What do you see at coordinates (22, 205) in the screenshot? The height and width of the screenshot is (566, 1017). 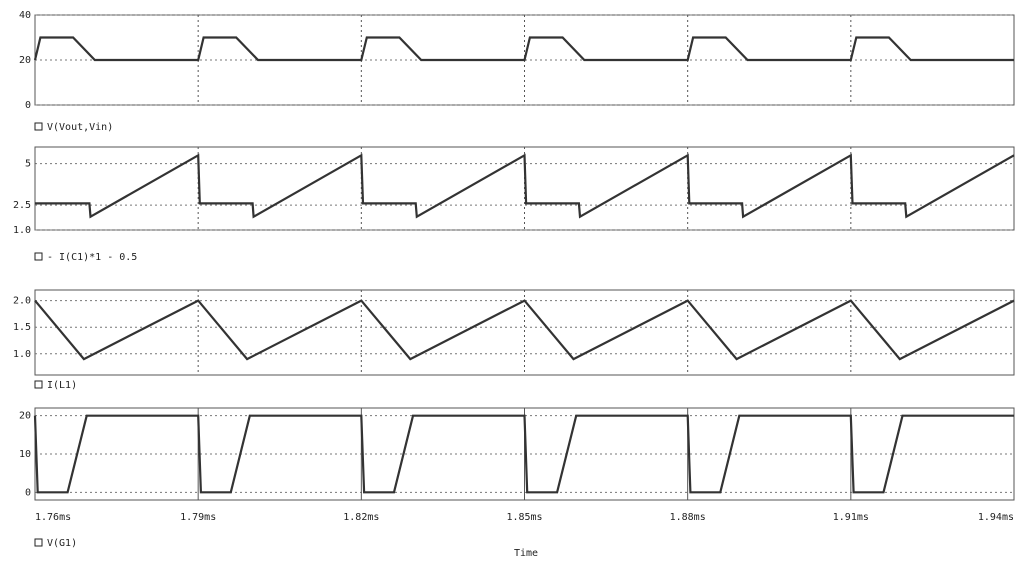 I see `y-tick-label: 2.5` at bounding box center [22, 205].